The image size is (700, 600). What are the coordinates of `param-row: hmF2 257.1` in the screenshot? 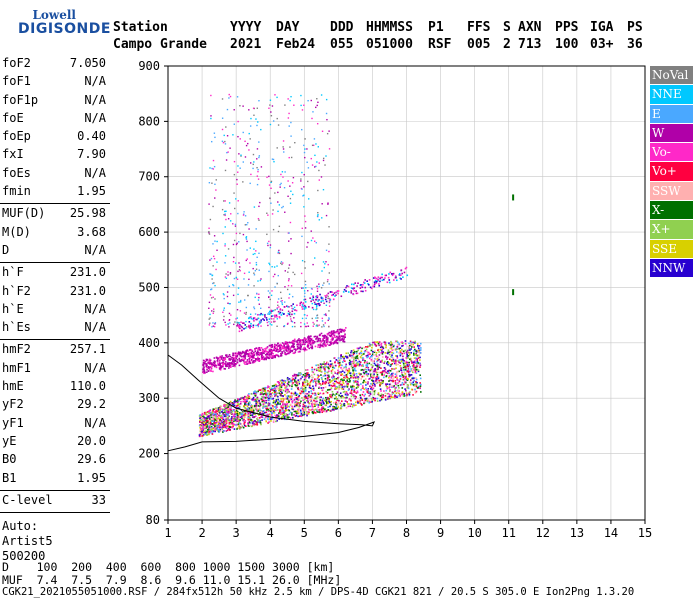 It's located at (55, 351).